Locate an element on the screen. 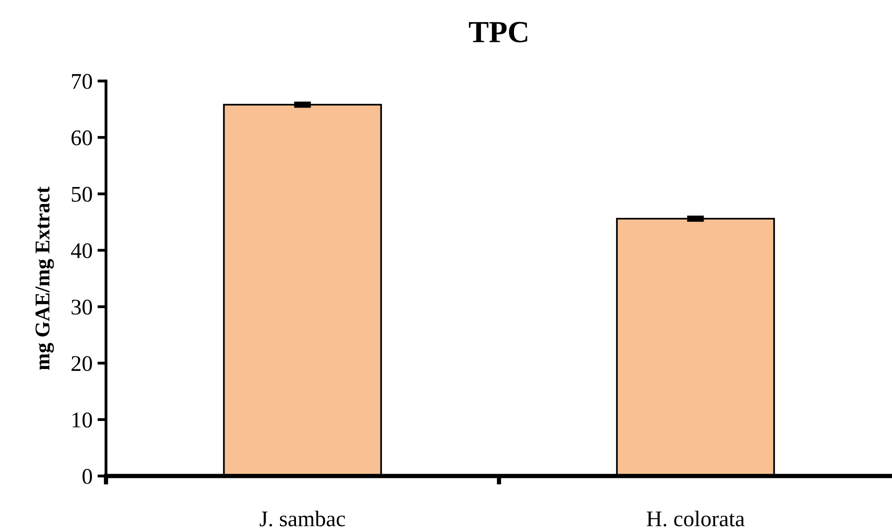 Image resolution: width=892 pixels, height=529 pixels. y-tick-label: 30 is located at coordinates (82, 307).